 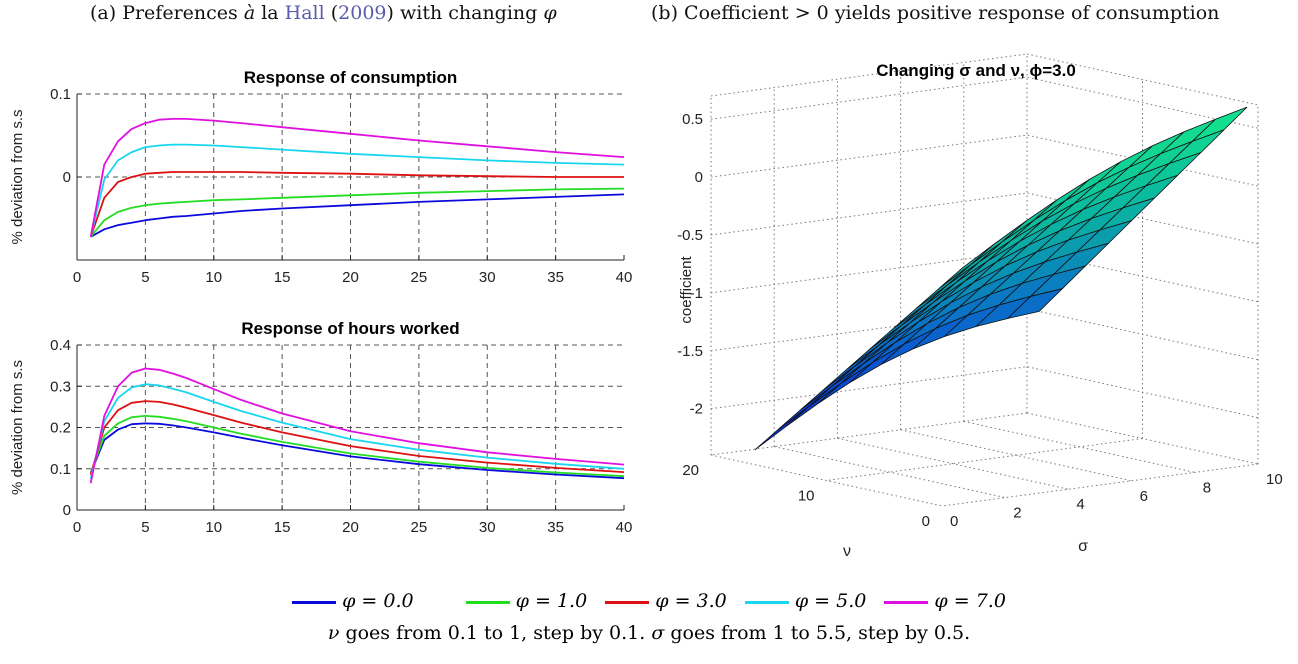 I want to click on z-tick-label: -0.5, so click(x=690, y=235).